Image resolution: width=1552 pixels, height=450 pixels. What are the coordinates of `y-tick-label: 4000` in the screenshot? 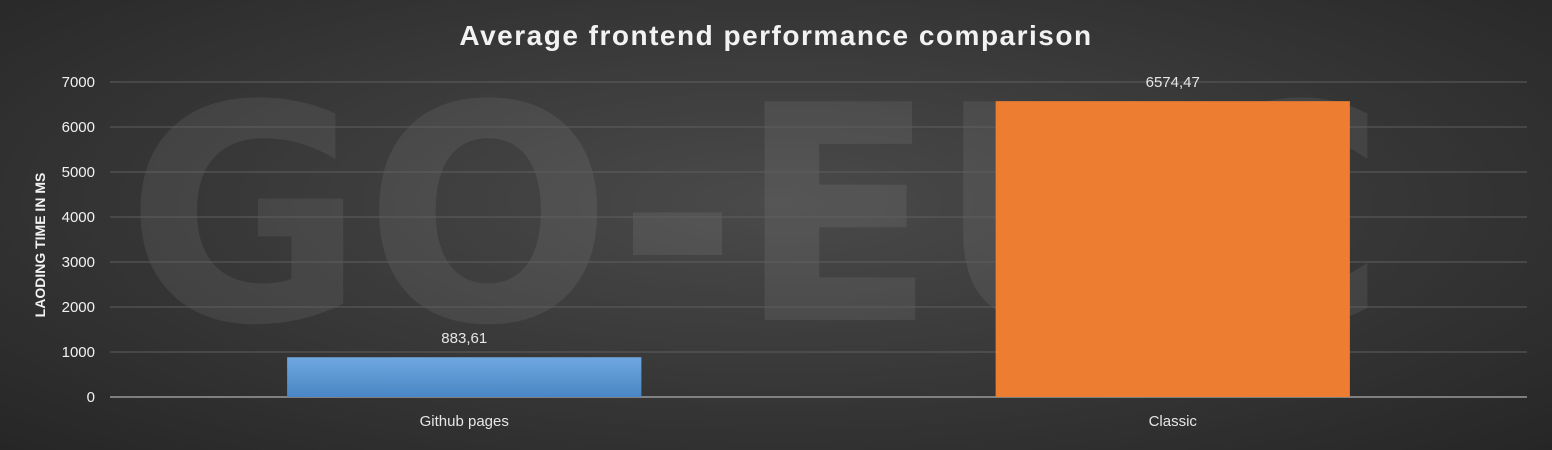 It's located at (78, 217).